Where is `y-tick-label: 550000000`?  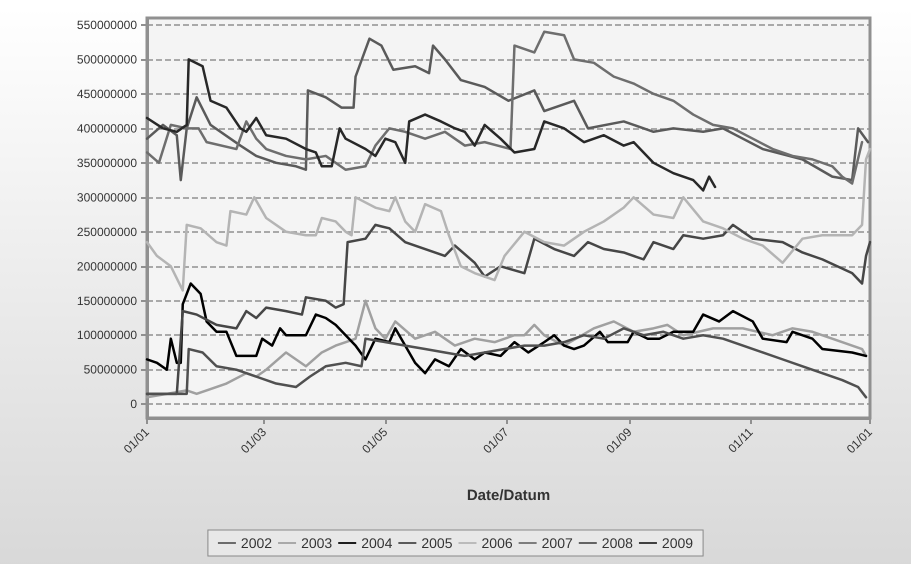
y-tick-label: 550000000 is located at coordinates (107, 25).